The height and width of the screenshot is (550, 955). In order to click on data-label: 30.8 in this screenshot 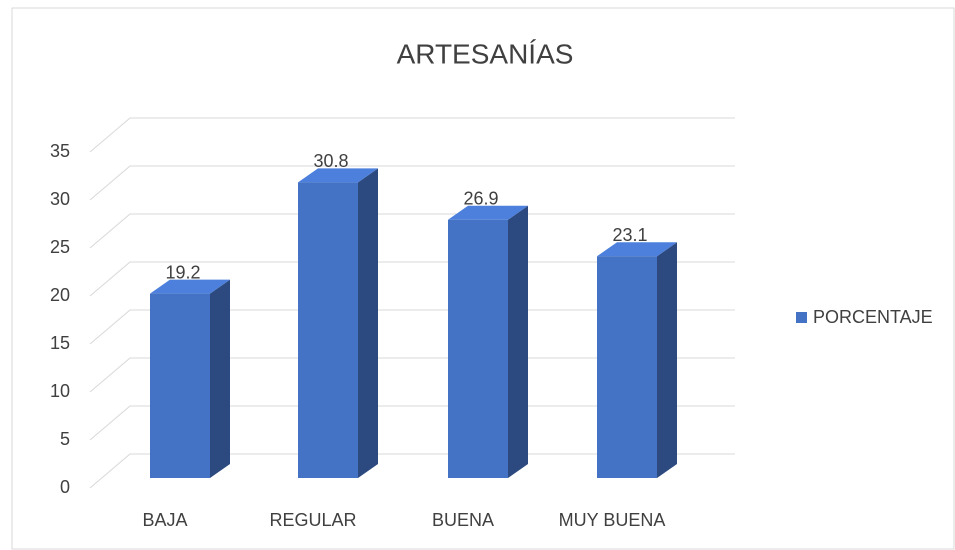, I will do `click(330, 161)`.